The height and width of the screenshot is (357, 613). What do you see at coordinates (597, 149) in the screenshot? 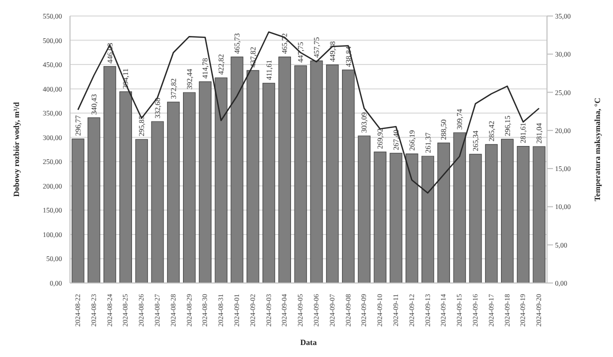
I see `y2-axis-title: Temperatura maksymalna, °C` at bounding box center [597, 149].